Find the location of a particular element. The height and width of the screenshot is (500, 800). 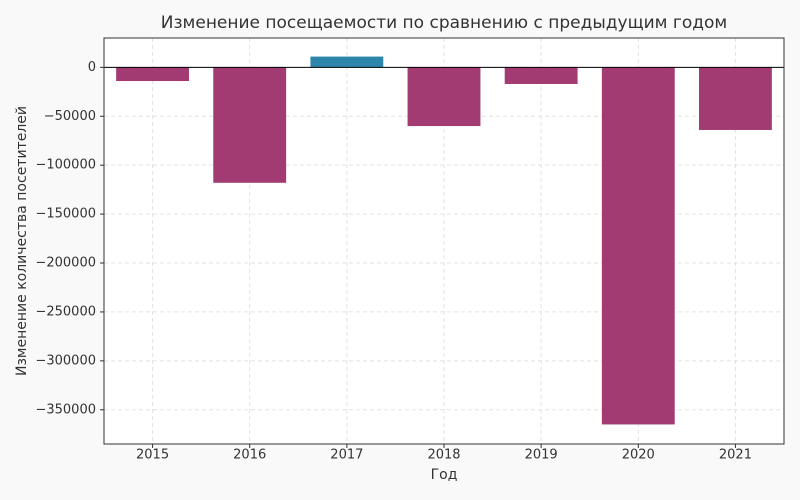

y-axis-label: Изменение количества посетителей is located at coordinates (22, 241).